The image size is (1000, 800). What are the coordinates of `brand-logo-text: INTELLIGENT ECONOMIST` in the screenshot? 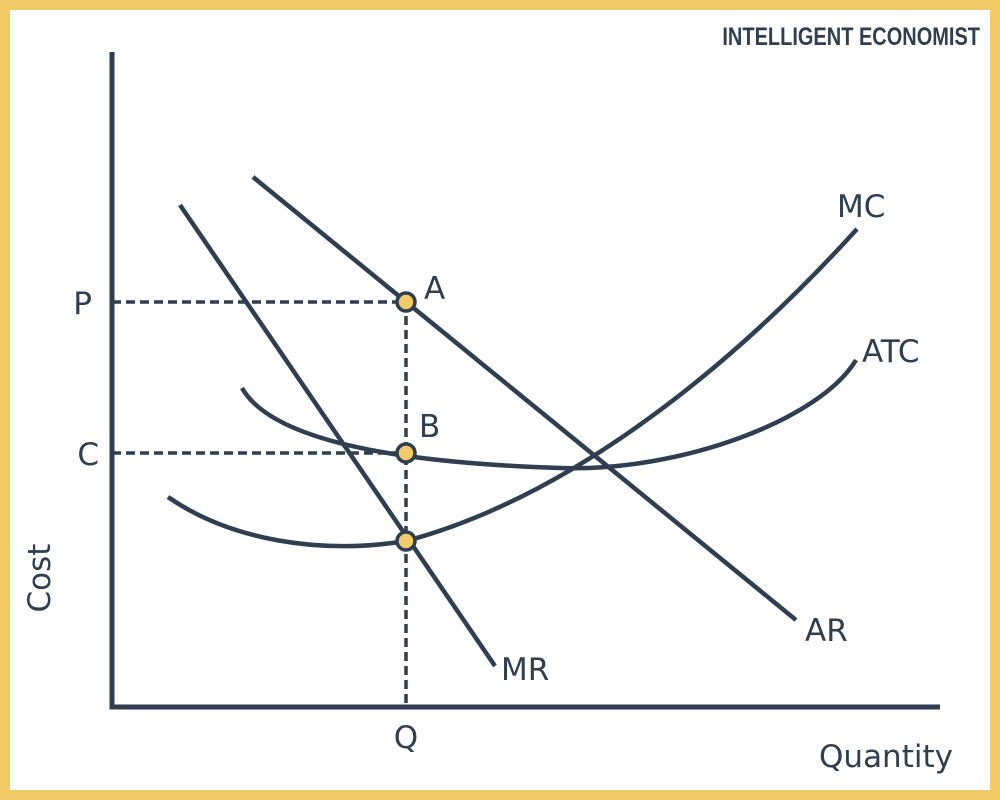 It's located at (851, 37).